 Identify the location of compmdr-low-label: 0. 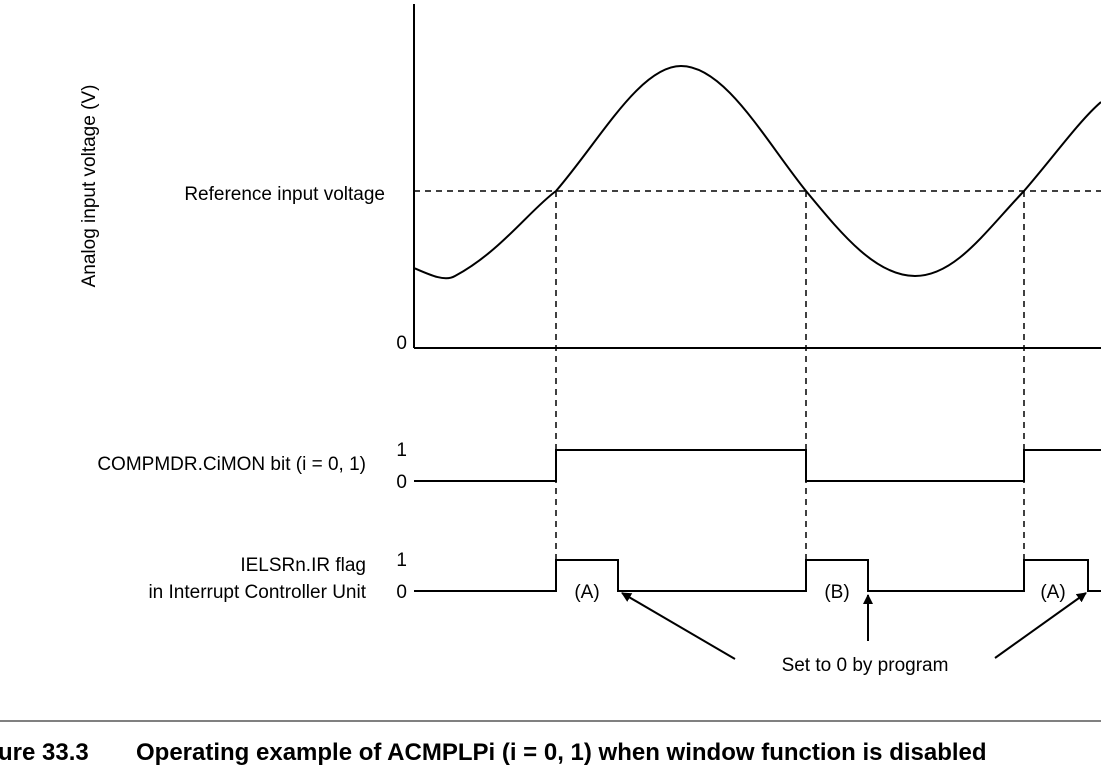
(401, 482).